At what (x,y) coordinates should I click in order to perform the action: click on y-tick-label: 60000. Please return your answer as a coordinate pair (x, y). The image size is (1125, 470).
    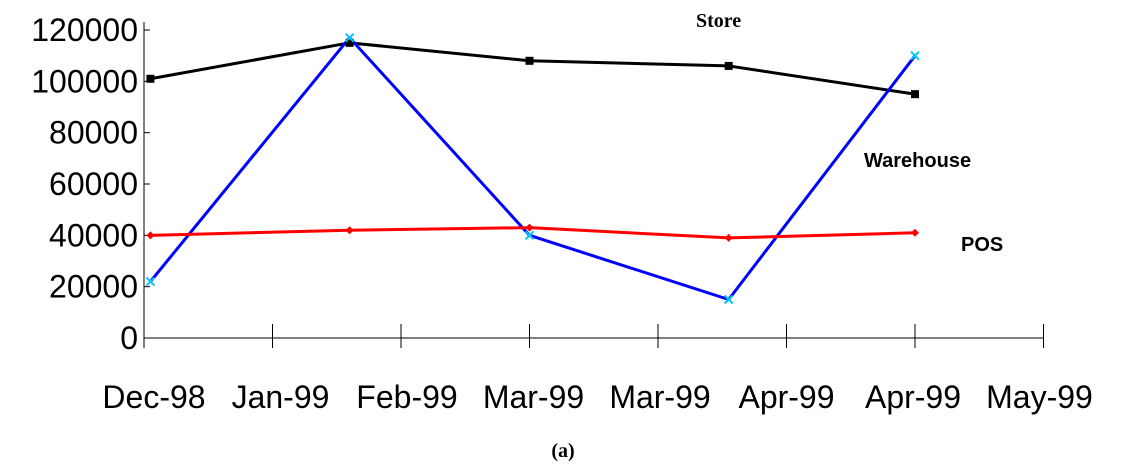
    Looking at the image, I should click on (93, 184).